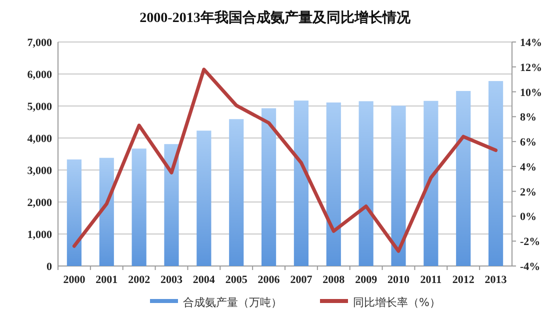 The height and width of the screenshot is (321, 550). What do you see at coordinates (39, 139) in the screenshot?
I see `y-tick-label: 4,000` at bounding box center [39, 139].